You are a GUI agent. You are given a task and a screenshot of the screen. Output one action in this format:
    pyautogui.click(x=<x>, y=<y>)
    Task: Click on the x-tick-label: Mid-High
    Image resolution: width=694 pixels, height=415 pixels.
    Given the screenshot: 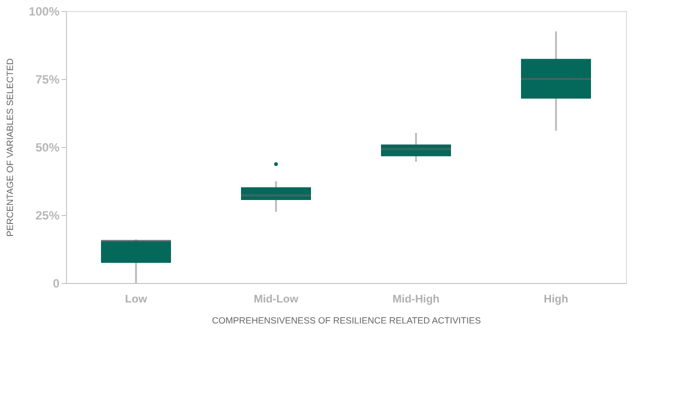 What is the action you would take?
    pyautogui.click(x=416, y=300)
    